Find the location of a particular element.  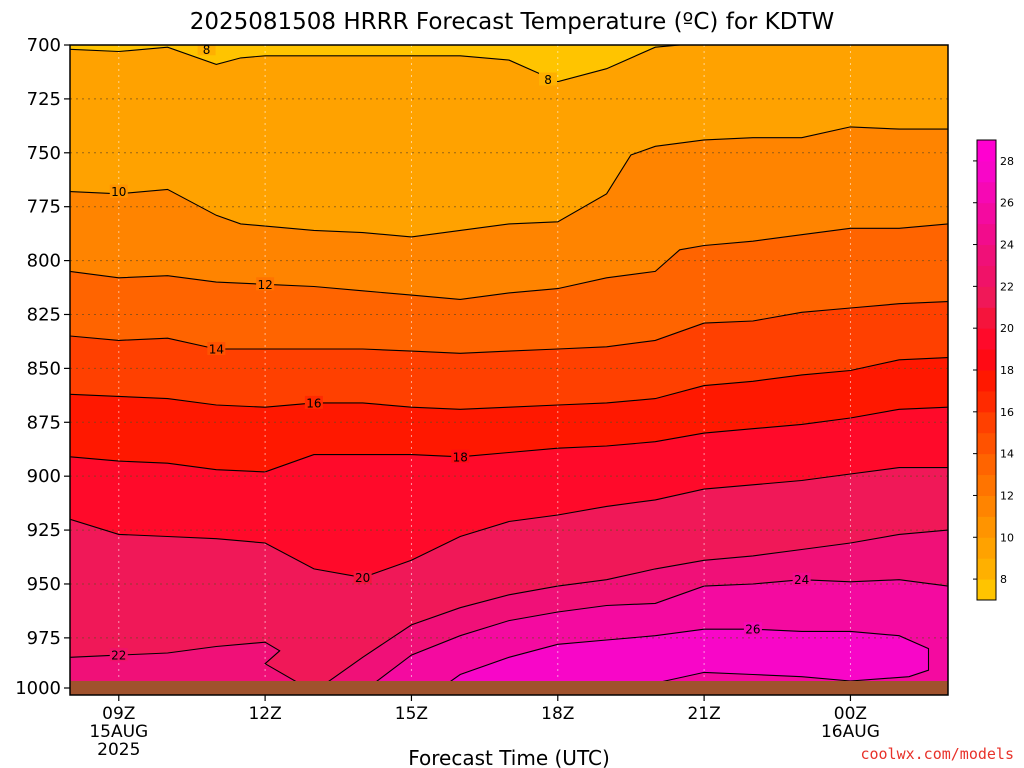

colorbar-label: 24 is located at coordinates (1007, 245).